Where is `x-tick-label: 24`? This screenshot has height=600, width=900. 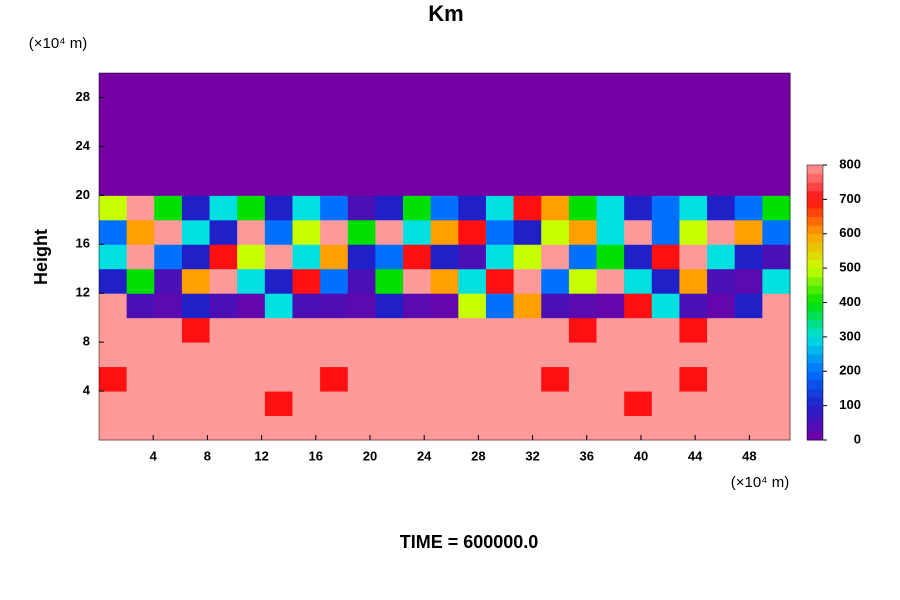
x-tick-label: 24 is located at coordinates (424, 455).